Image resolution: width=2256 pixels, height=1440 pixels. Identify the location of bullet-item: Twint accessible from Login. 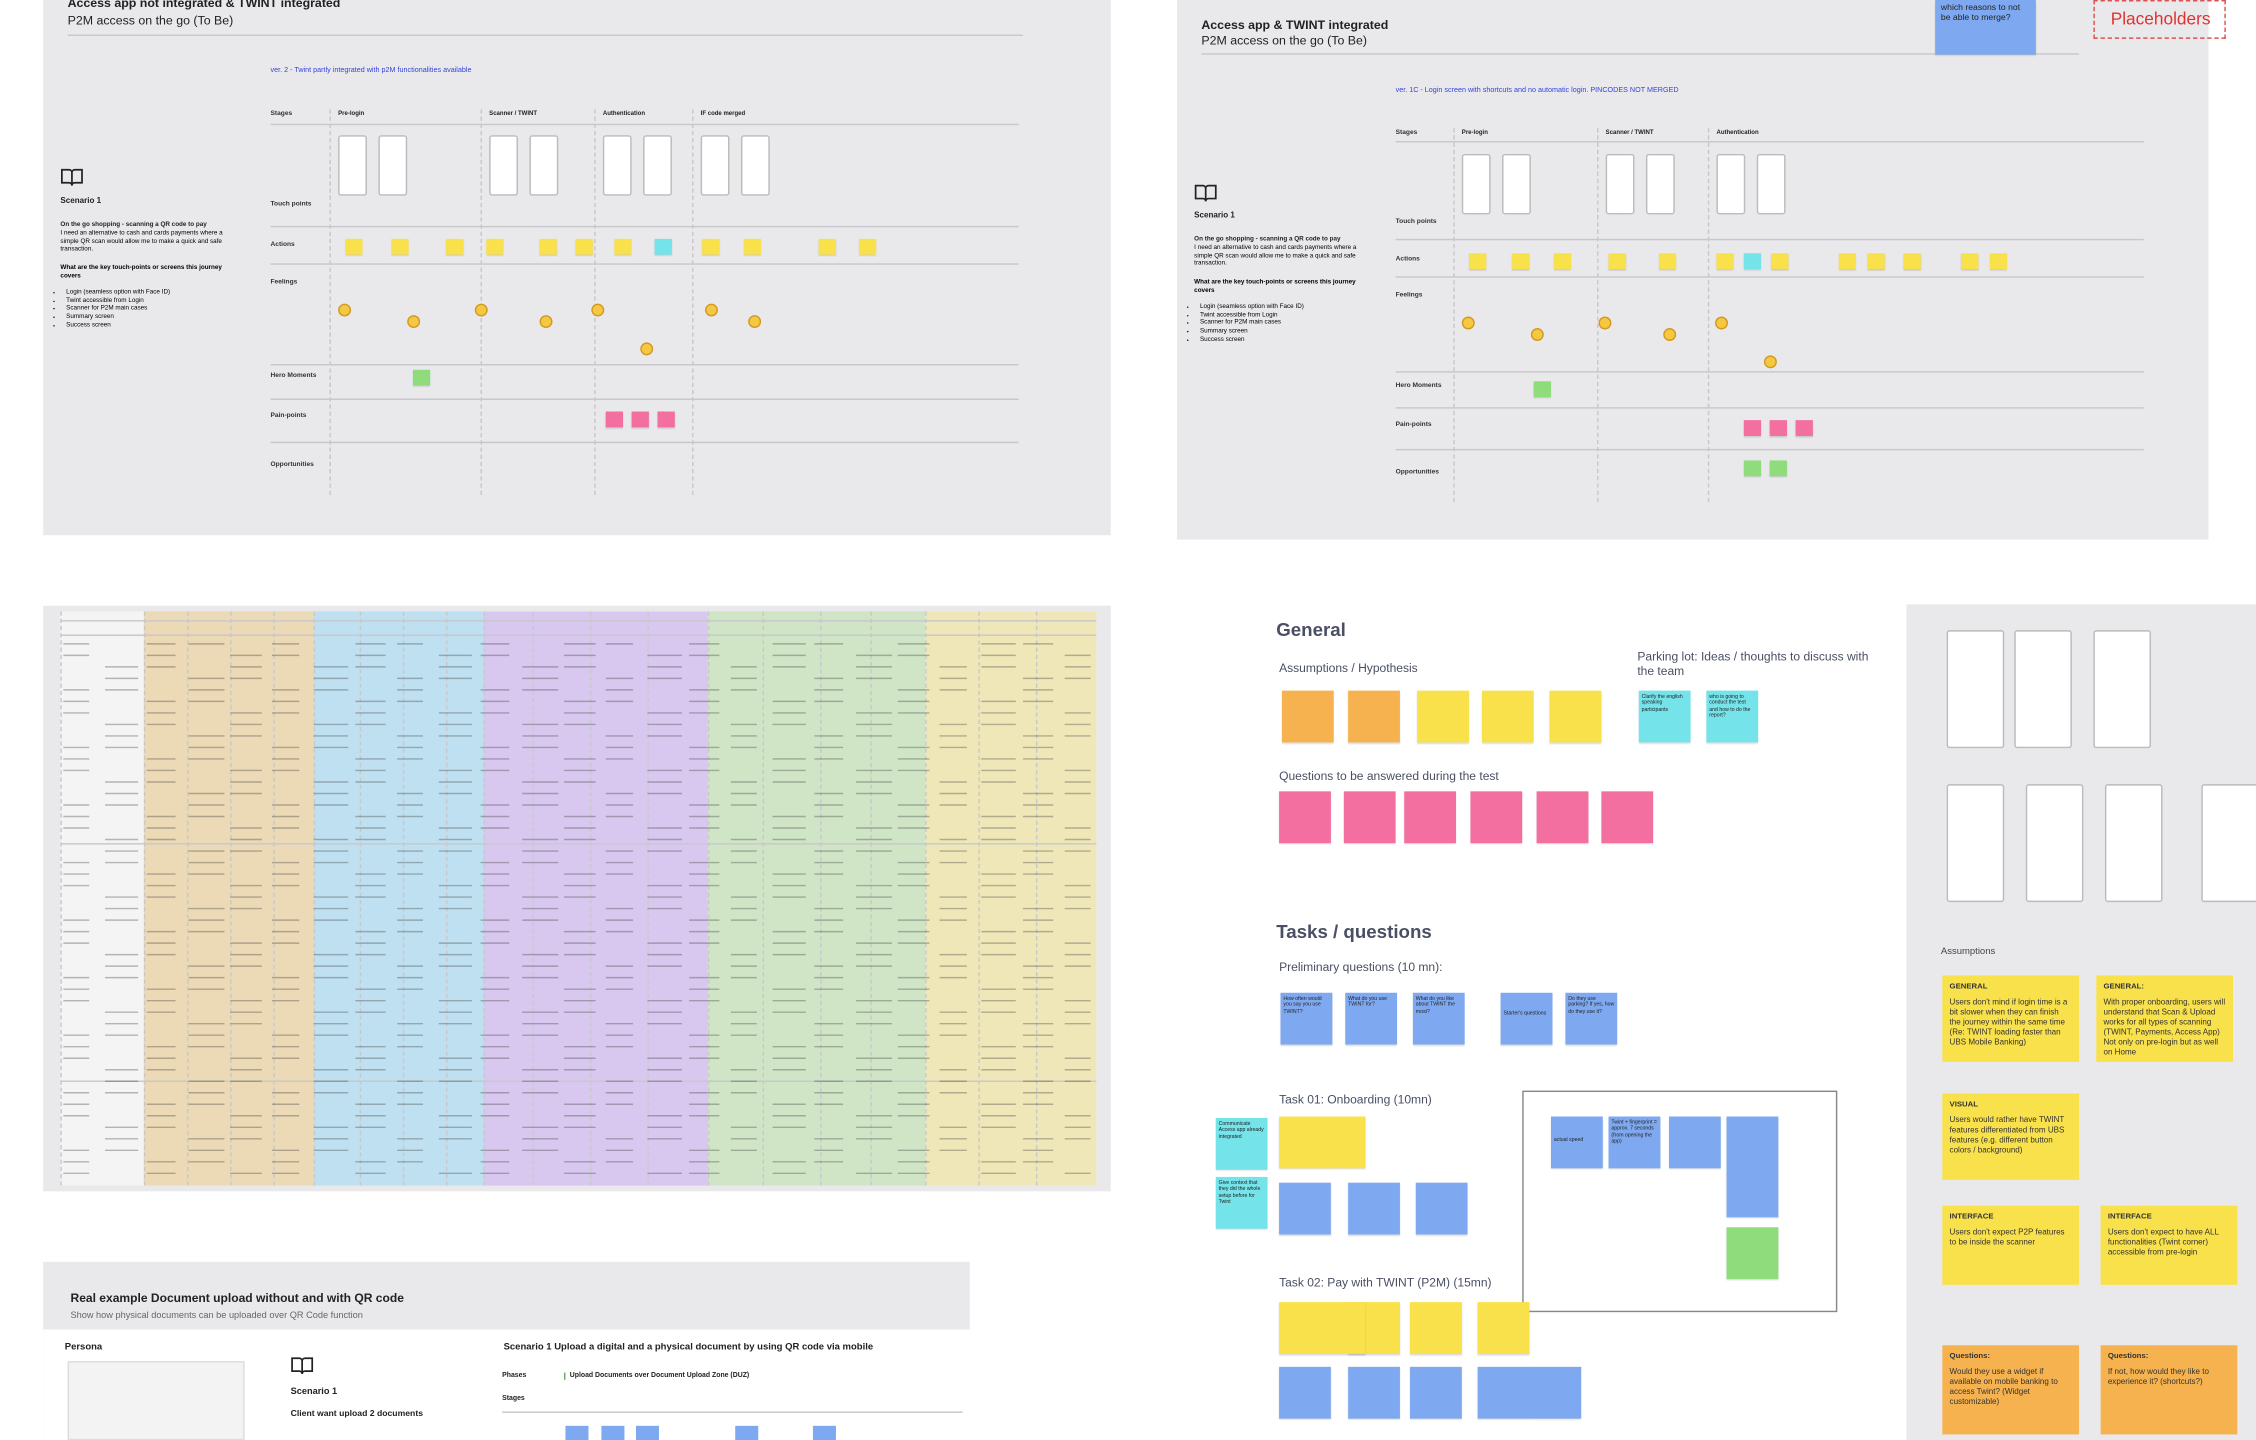
(1252, 314).